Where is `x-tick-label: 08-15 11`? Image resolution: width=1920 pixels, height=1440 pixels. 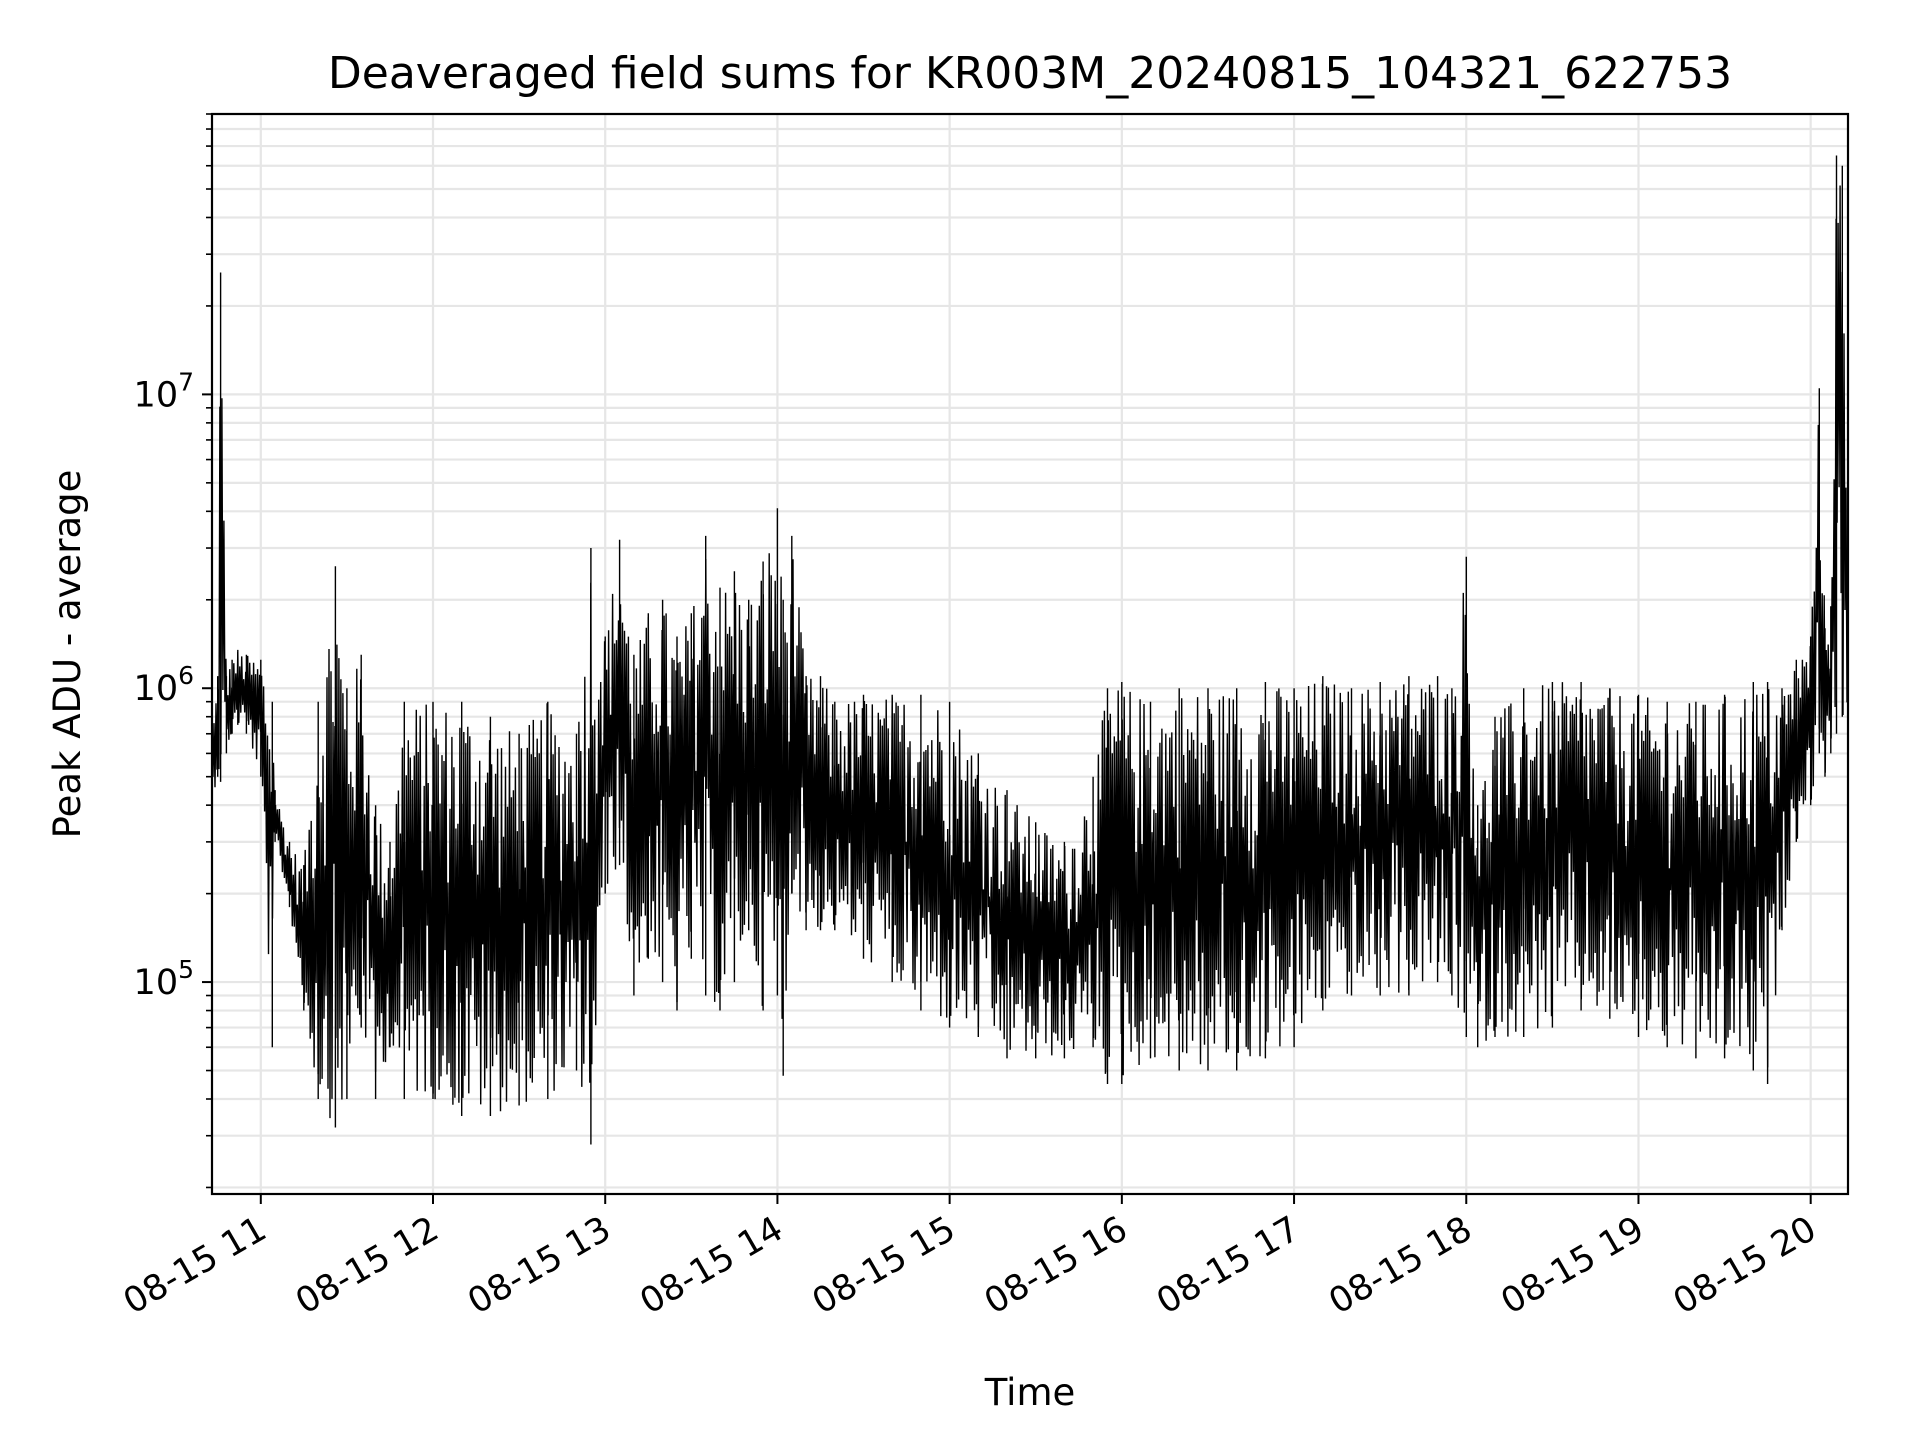
x-tick-label: 08-15 11 is located at coordinates (195, 1265).